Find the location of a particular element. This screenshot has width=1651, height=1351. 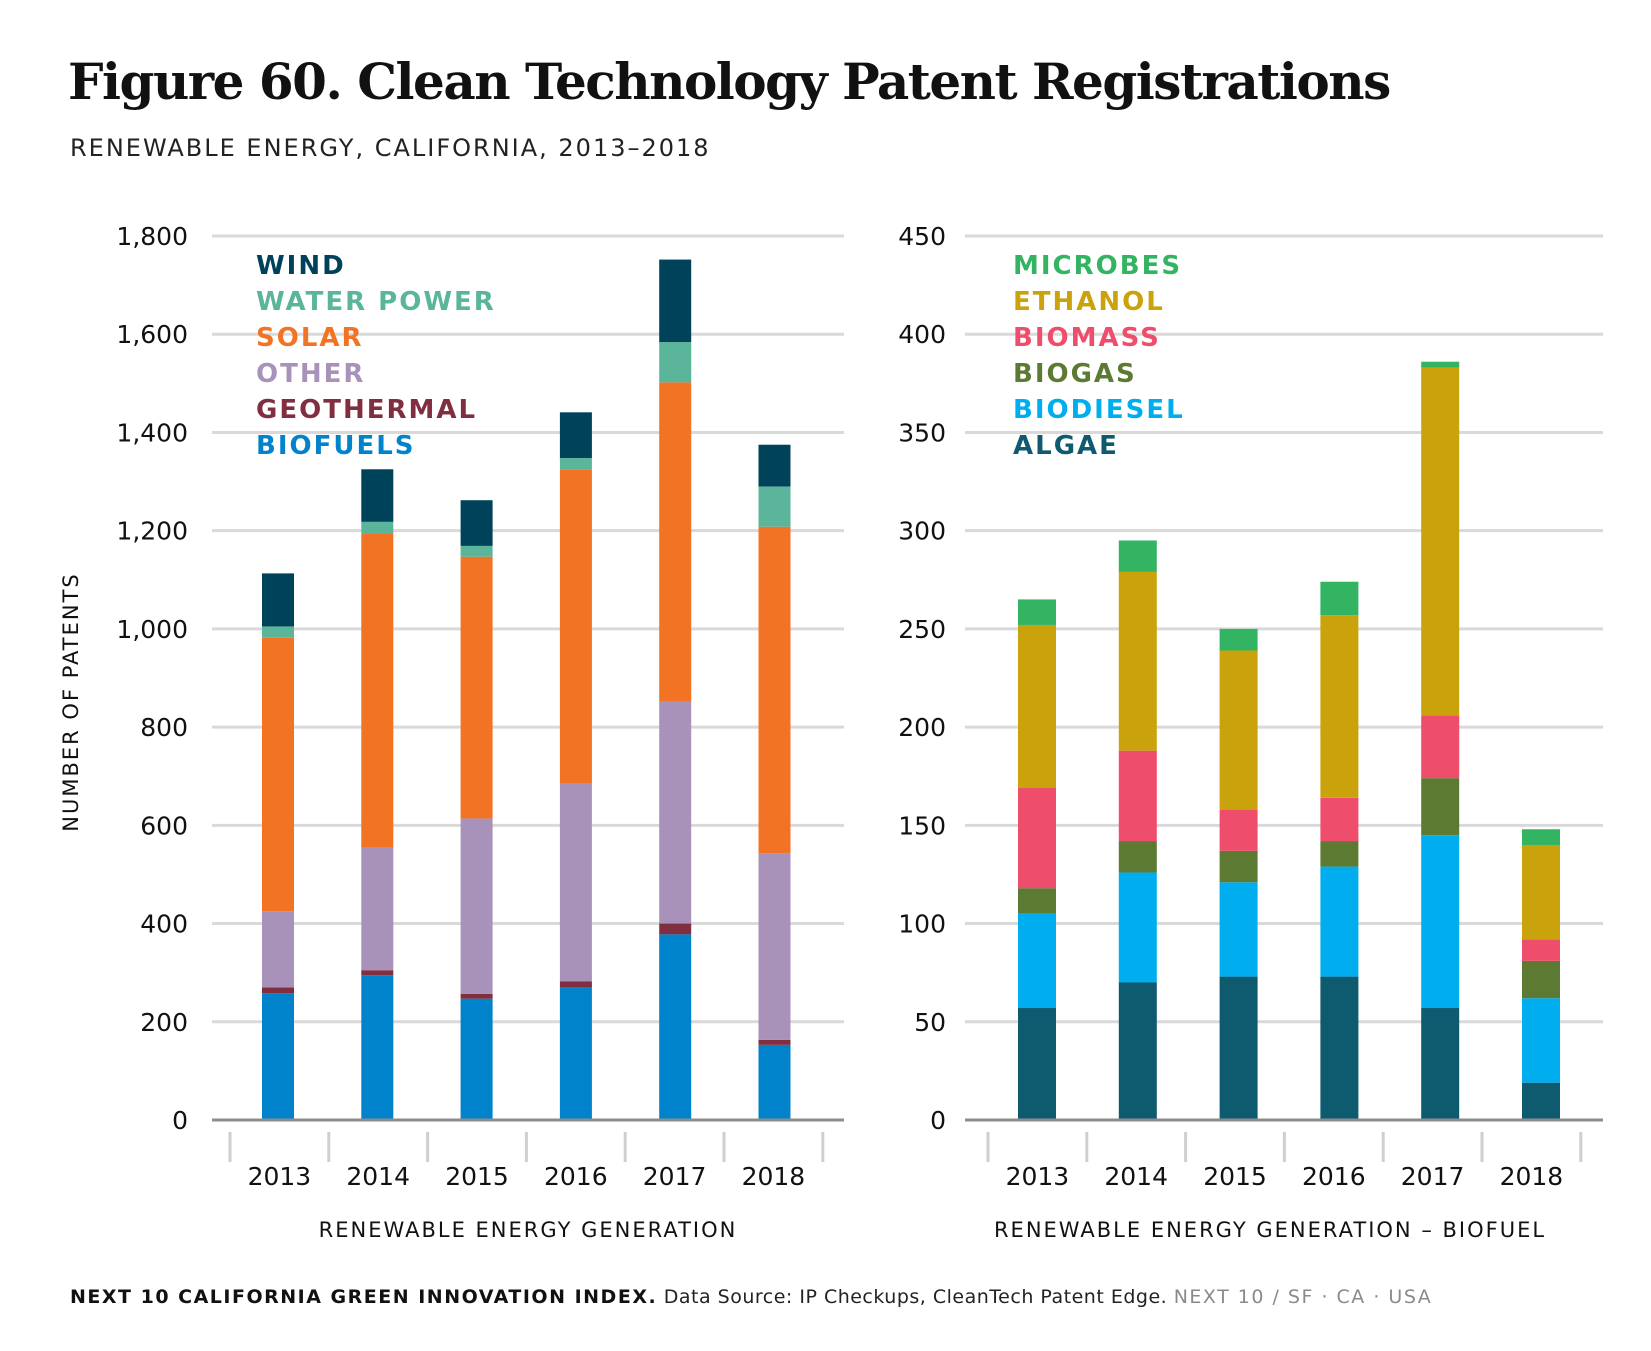

bar-water-power-2014 is located at coordinates (377, 527).